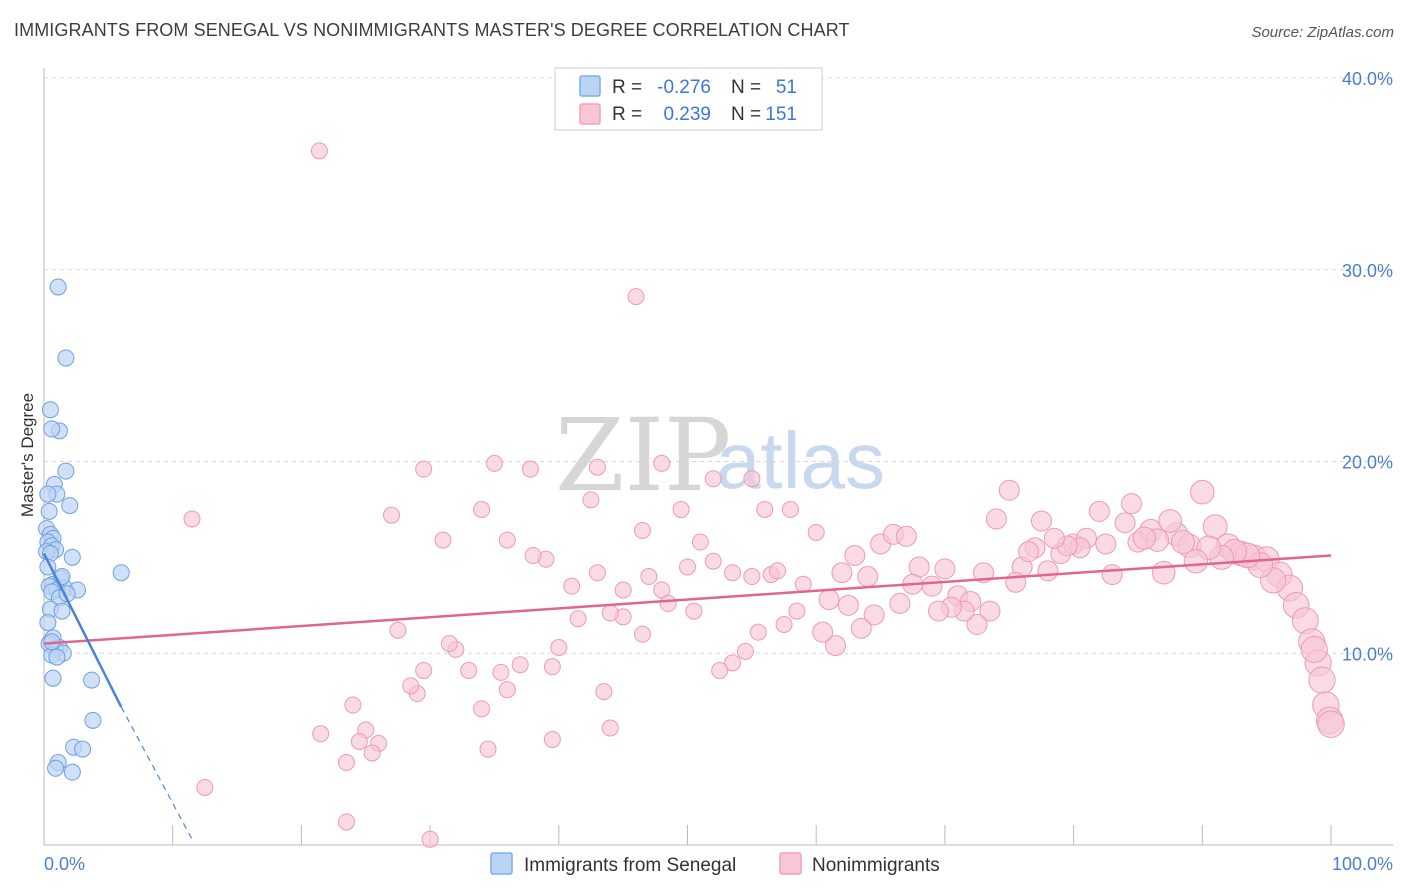 Image resolution: width=1406 pixels, height=892 pixels. Describe the element at coordinates (1367, 79) in the screenshot. I see `y-tick-label: 40.0%` at that location.